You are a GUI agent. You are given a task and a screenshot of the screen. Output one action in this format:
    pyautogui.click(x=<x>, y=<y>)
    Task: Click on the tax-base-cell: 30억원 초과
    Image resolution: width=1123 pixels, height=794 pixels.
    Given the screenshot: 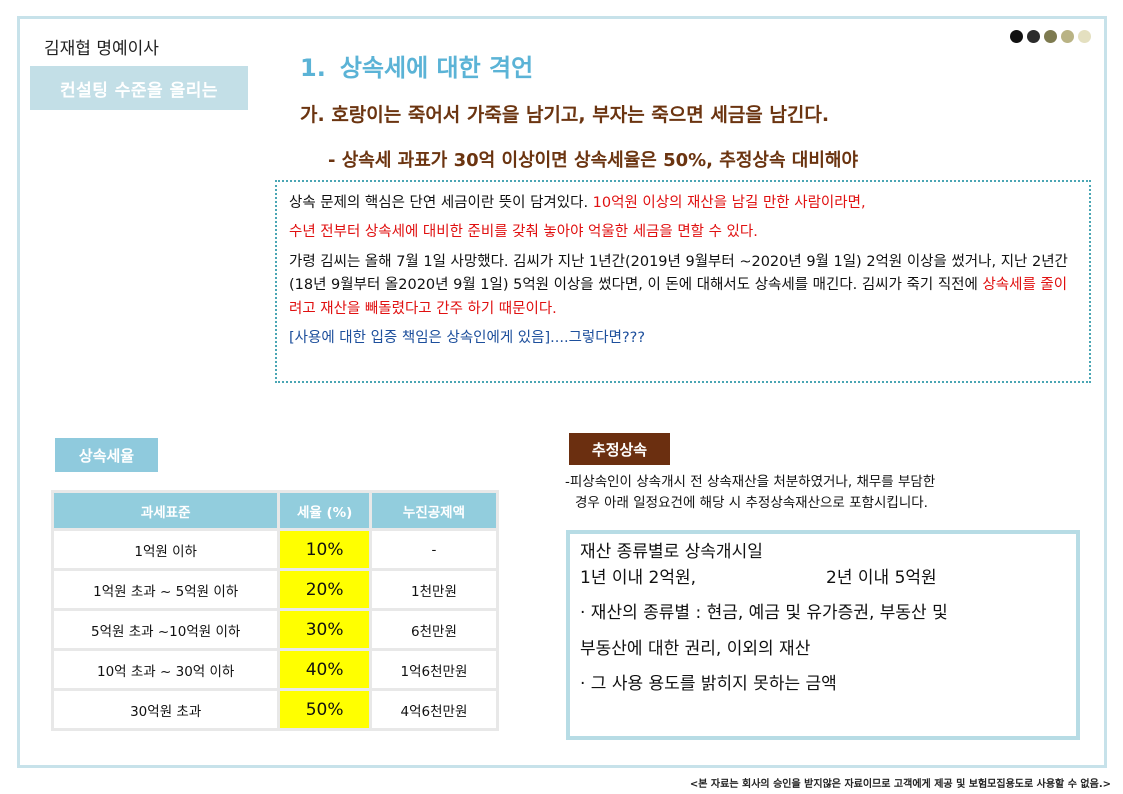 What is the action you would take?
    pyautogui.click(x=165, y=709)
    